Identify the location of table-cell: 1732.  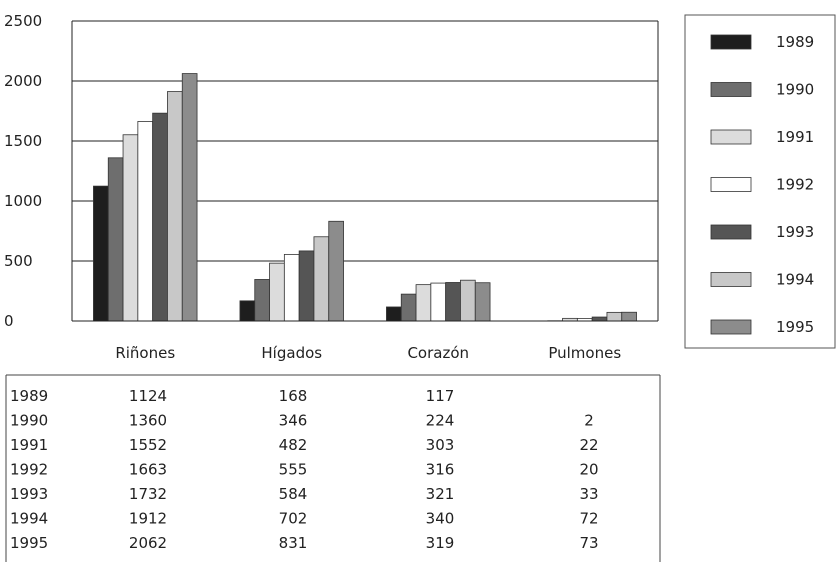
(148, 494).